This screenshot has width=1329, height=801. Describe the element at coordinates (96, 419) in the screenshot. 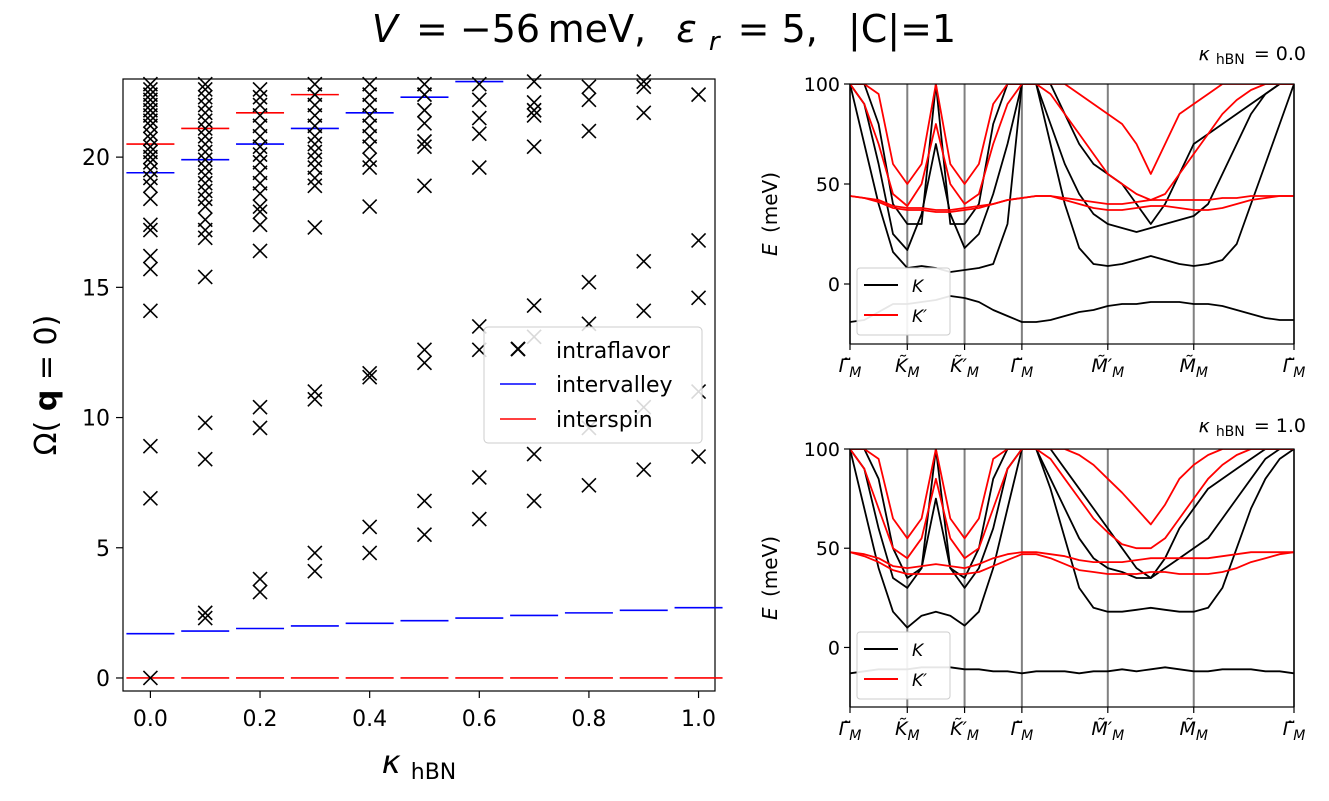

I see `left-y-tick-label: 10` at that location.